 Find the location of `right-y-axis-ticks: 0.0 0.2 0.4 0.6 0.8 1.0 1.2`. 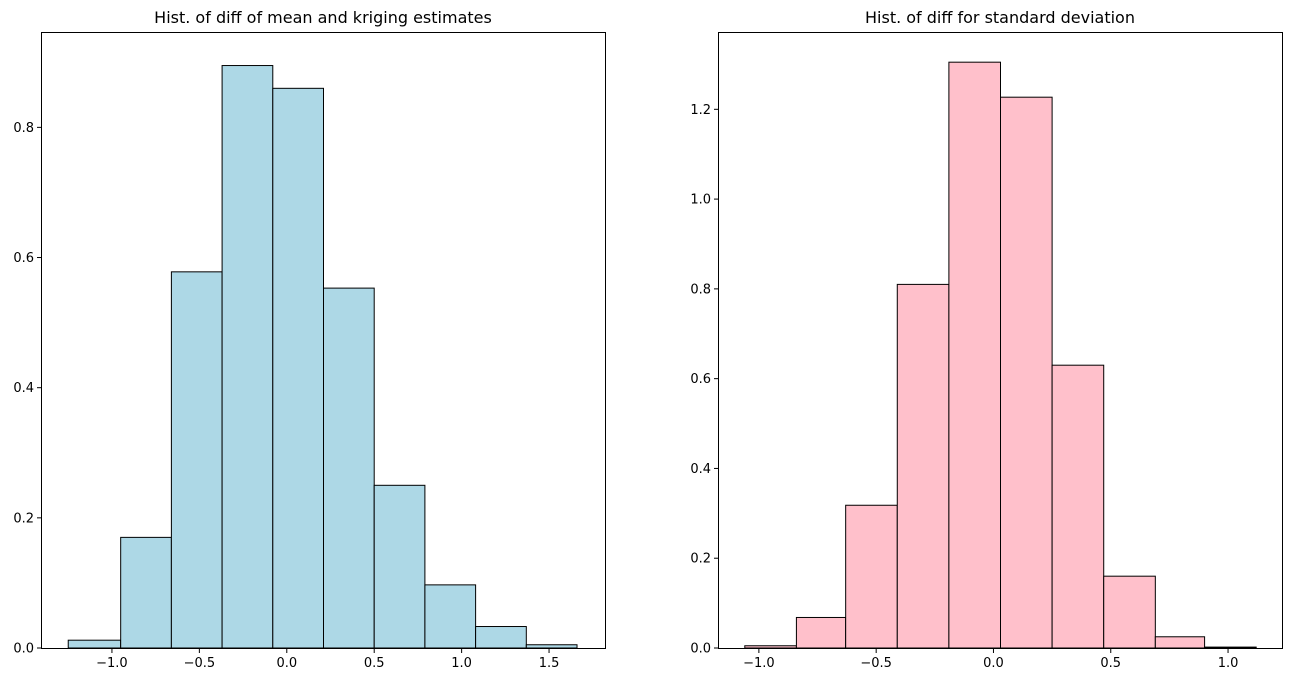

right-y-axis-ticks: 0.0 0.2 0.4 0.6 0.8 1.0 1.2 is located at coordinates (704, 380).